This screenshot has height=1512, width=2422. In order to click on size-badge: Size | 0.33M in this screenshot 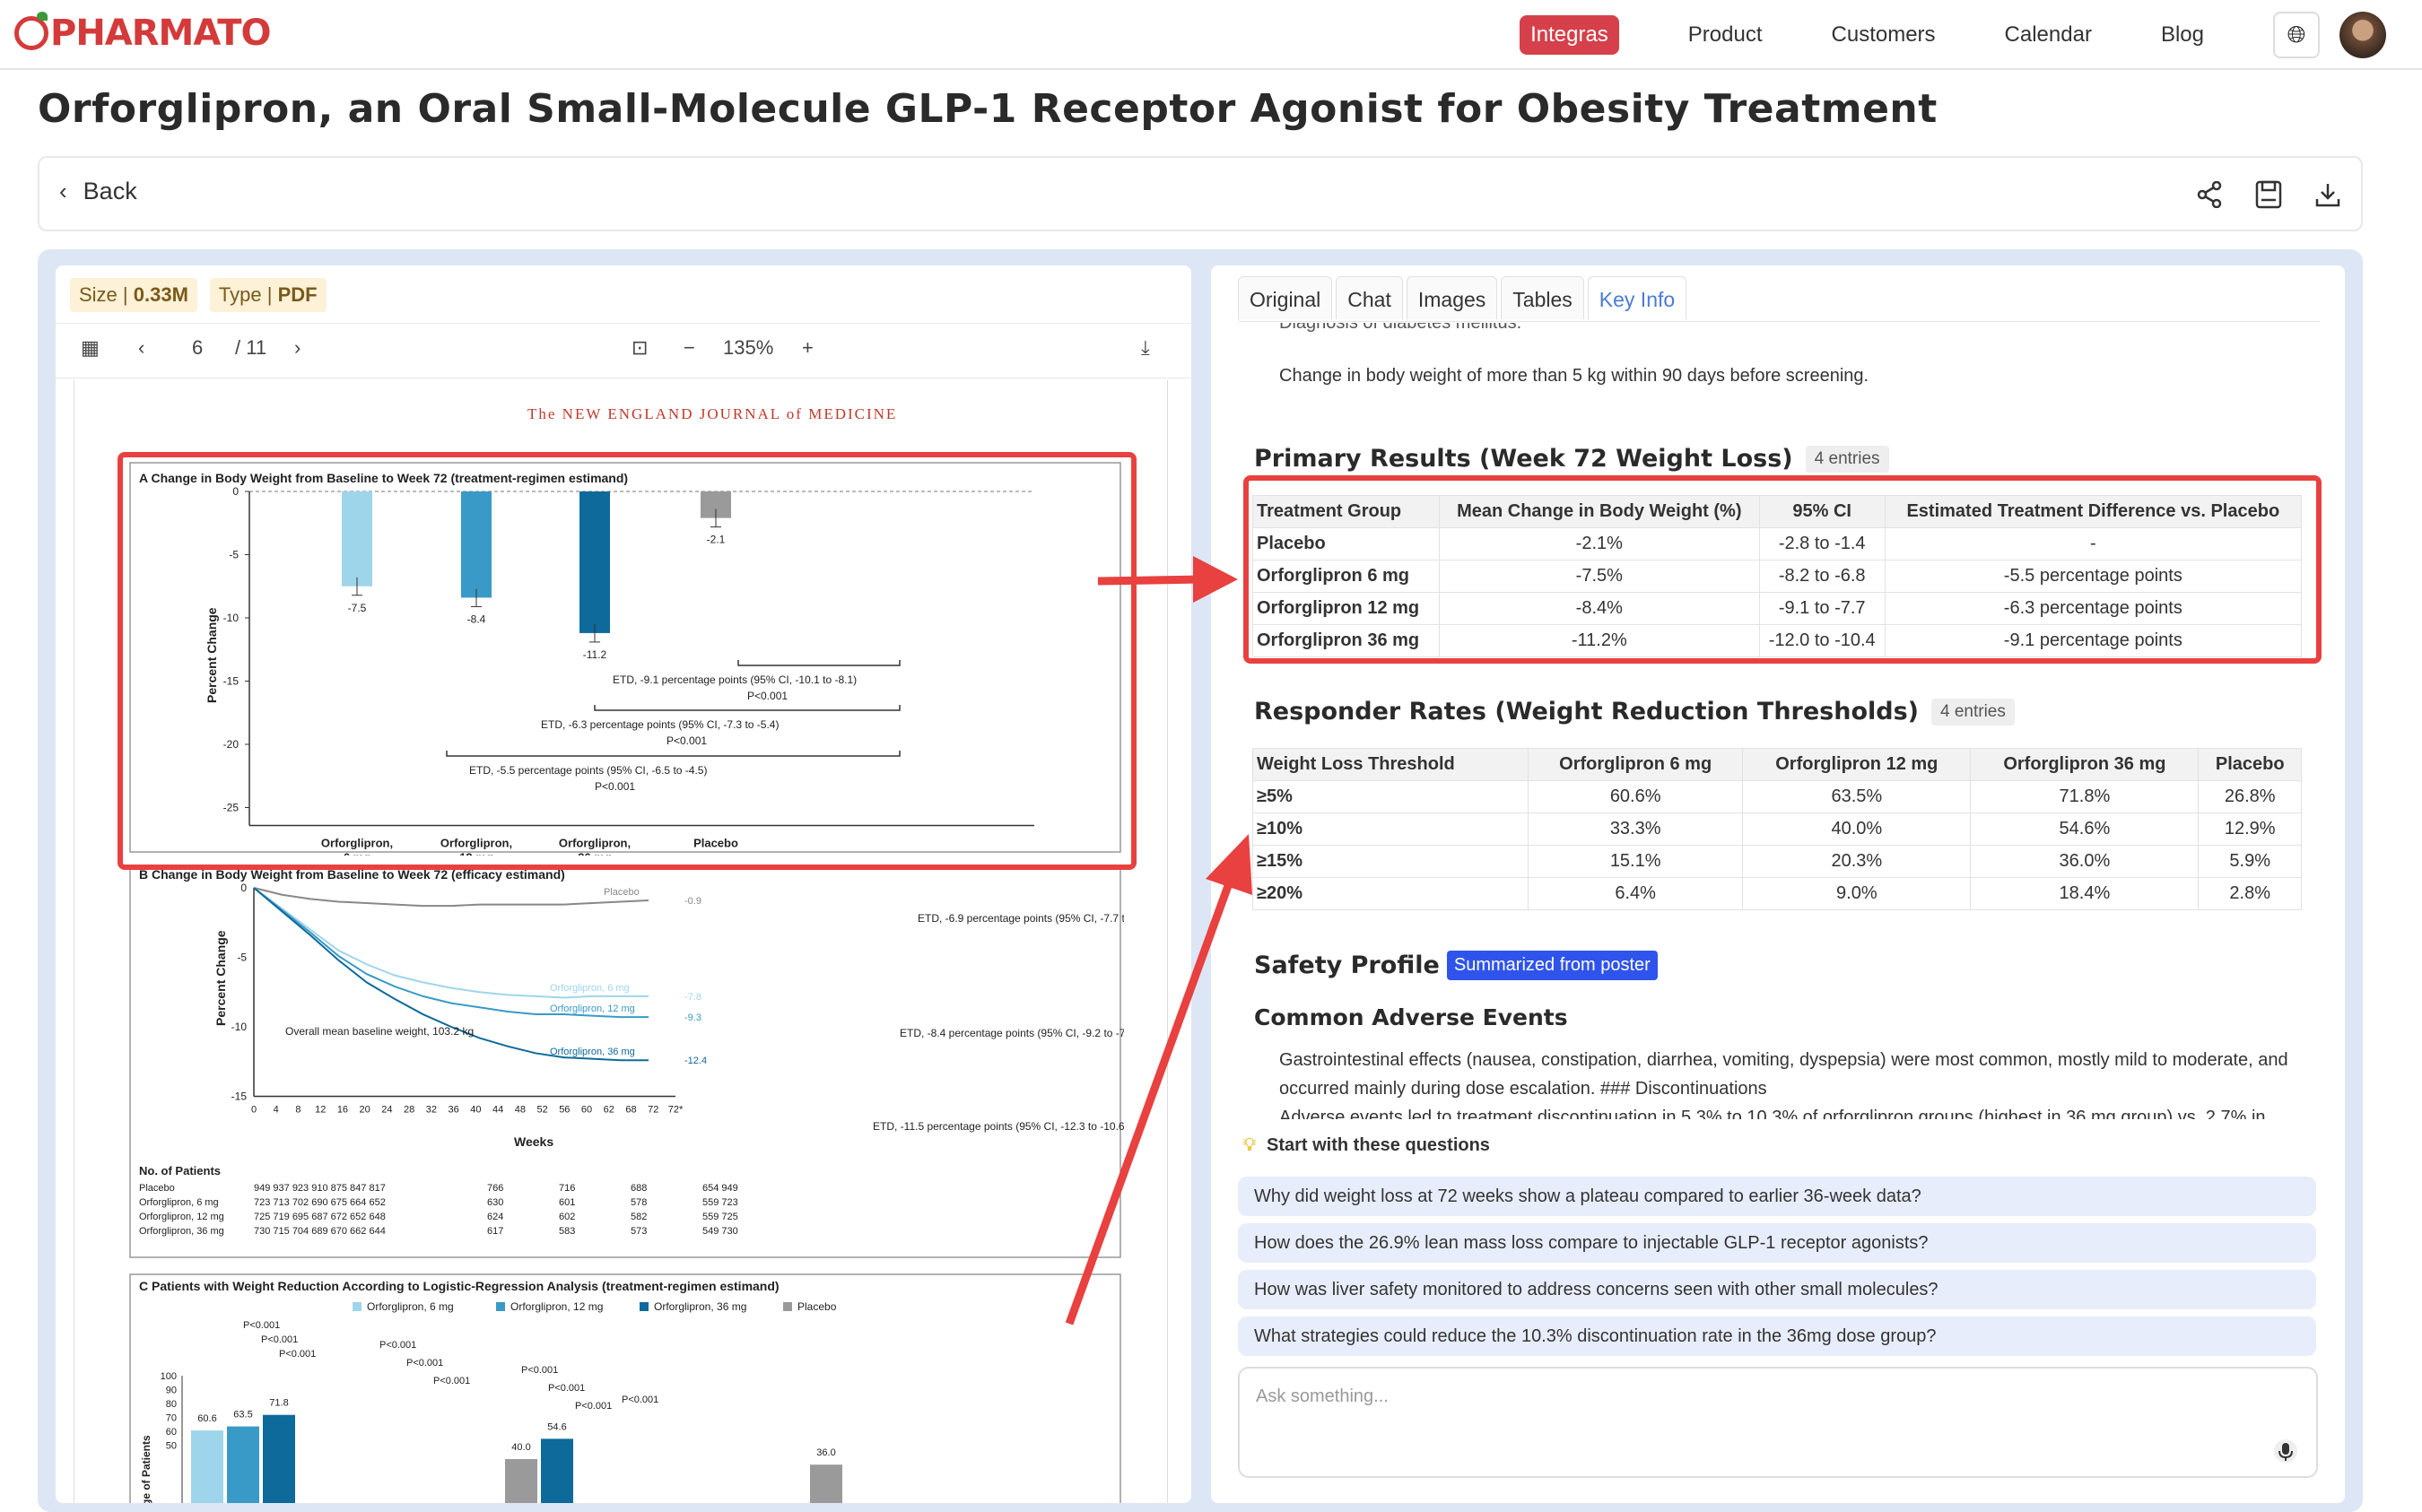, I will do `click(133, 295)`.